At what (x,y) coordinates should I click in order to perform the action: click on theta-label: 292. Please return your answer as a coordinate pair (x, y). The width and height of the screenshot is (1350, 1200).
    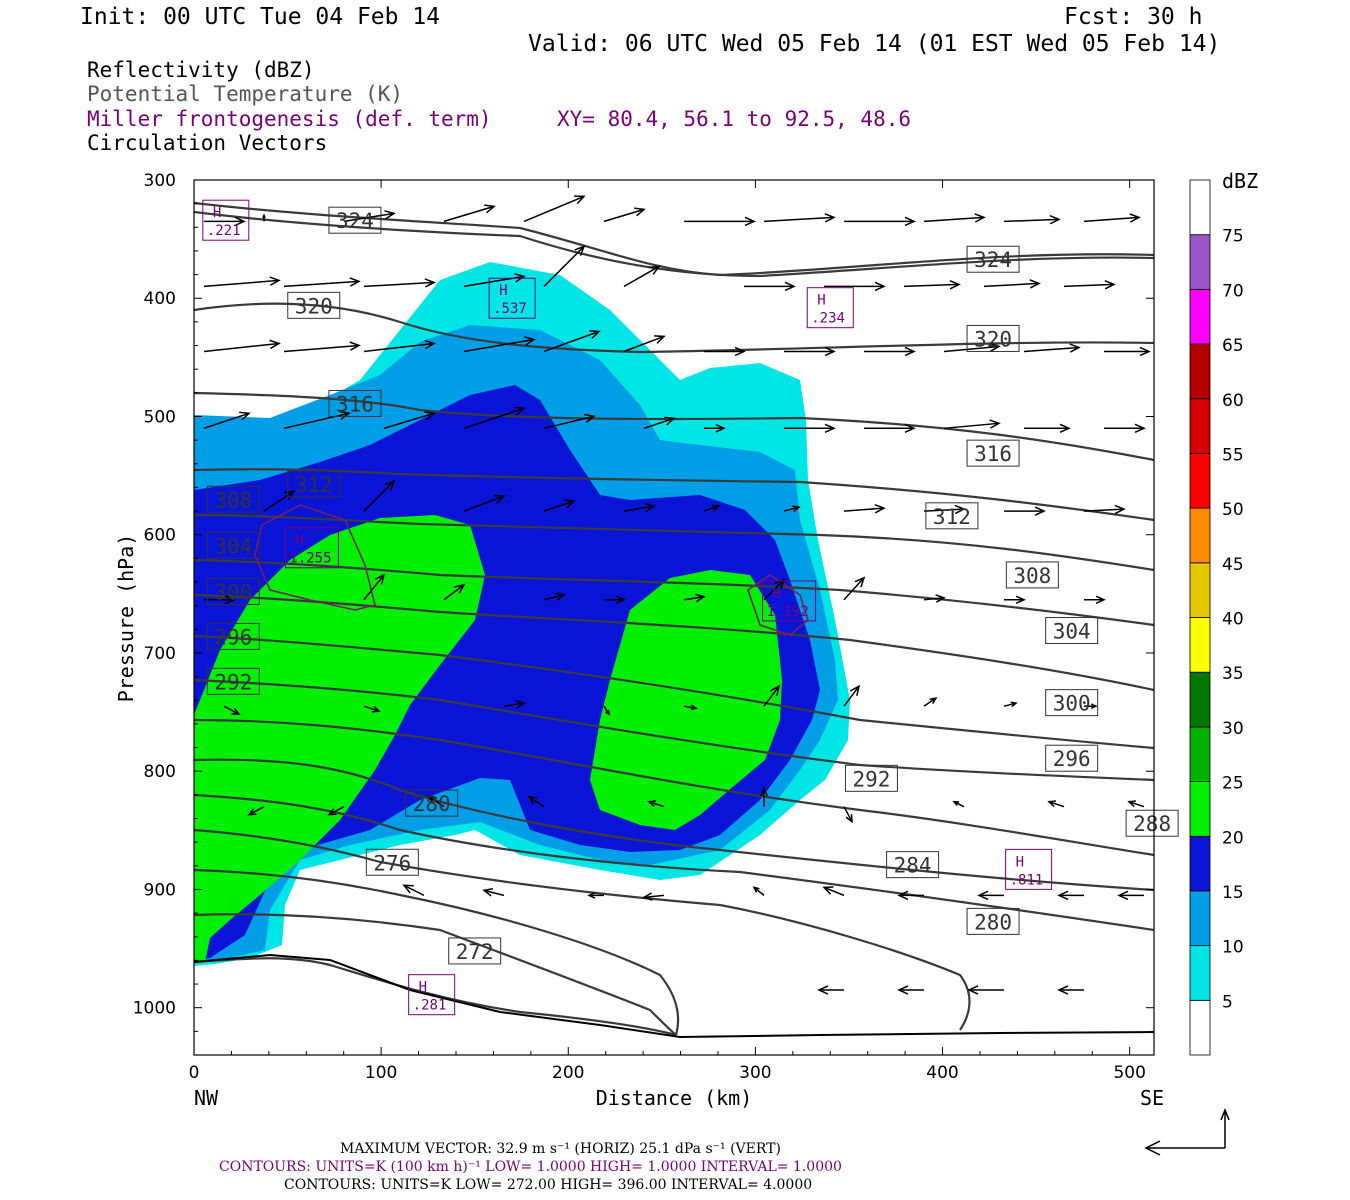
    Looking at the image, I should click on (233, 681).